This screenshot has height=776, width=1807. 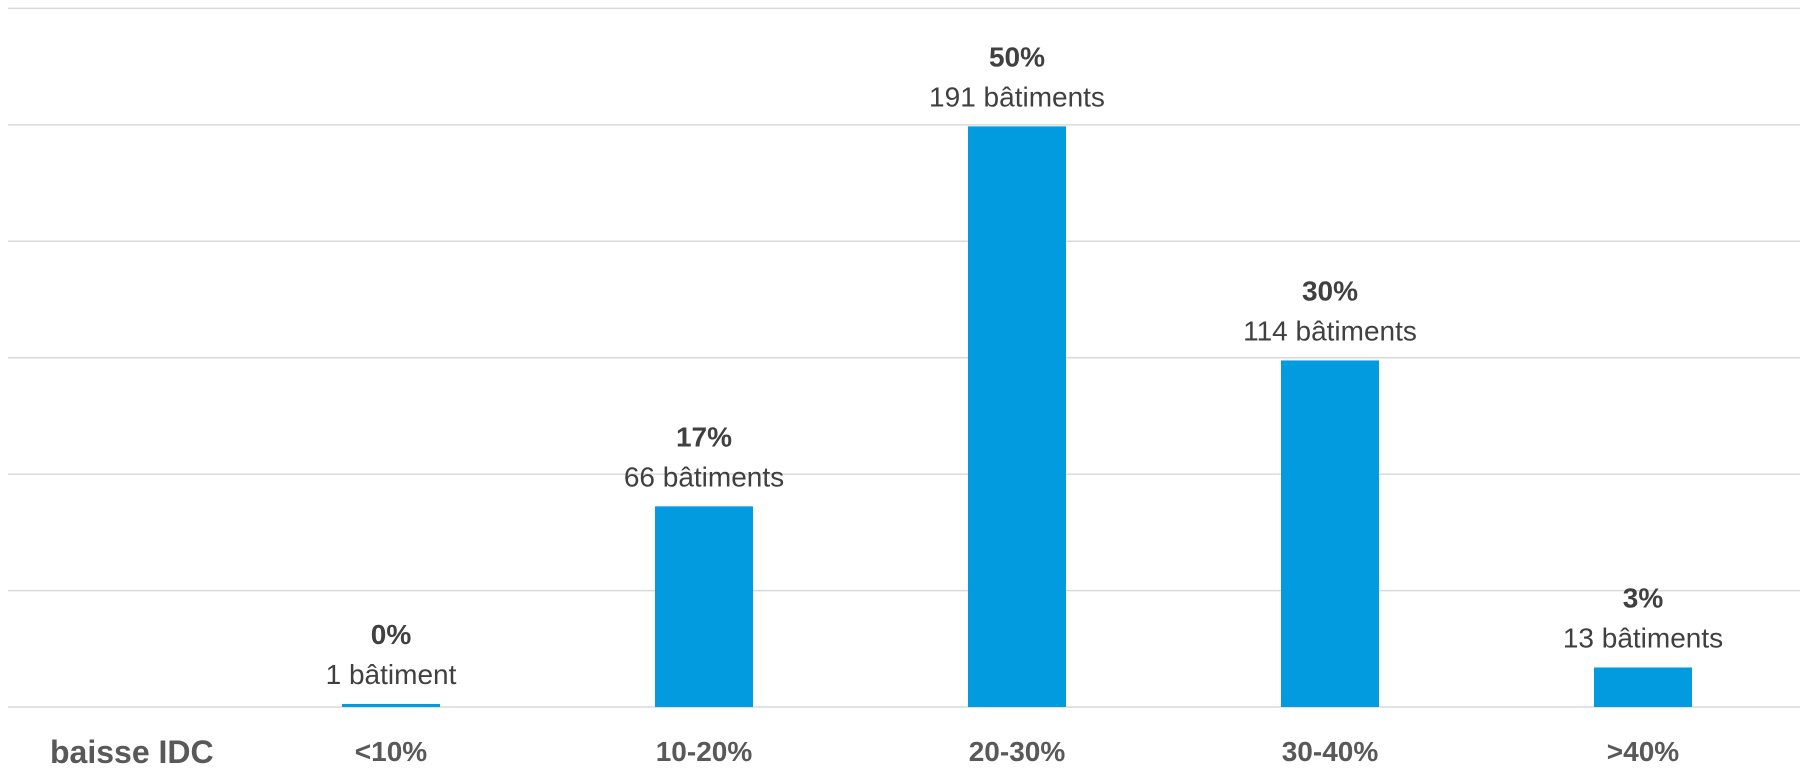 I want to click on percent-label: 50%, so click(x=1017, y=56).